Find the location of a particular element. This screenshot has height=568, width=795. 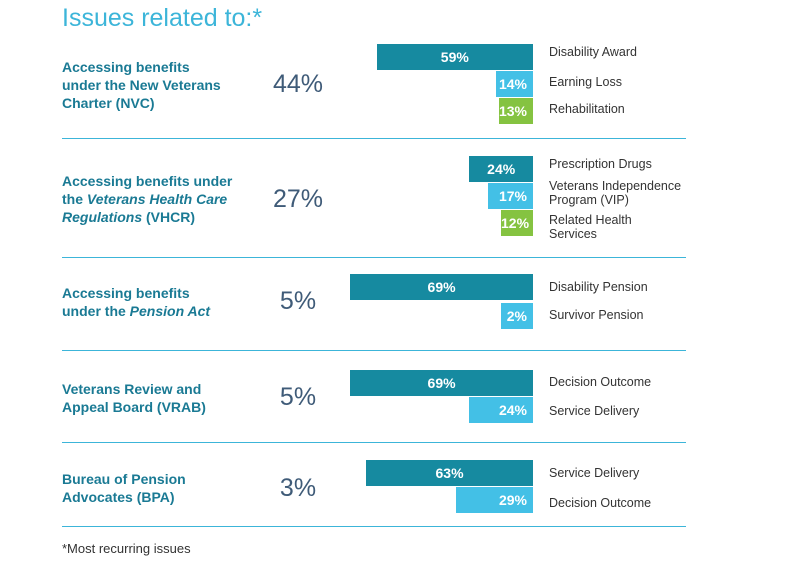

issue-category-label: Survivor Pension is located at coordinates (596, 315).